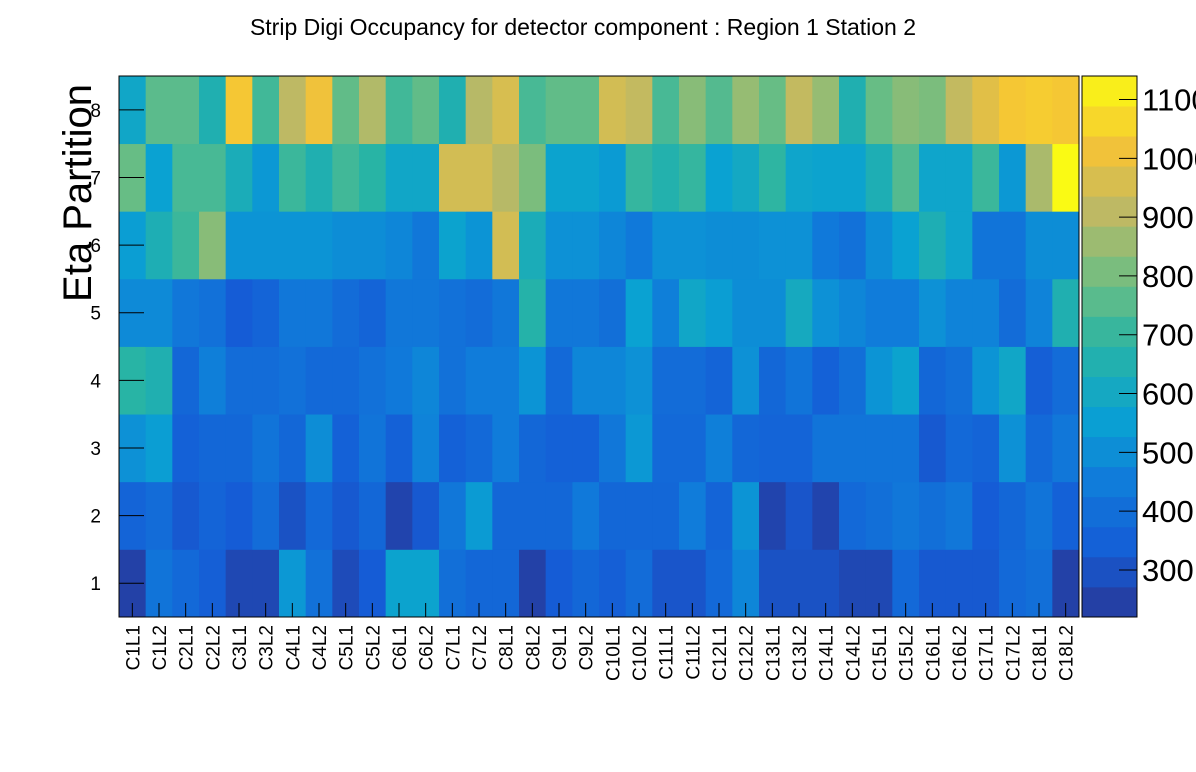 This screenshot has height=772, width=1196. I want to click on x-tick-label: C17L2, so click(1013, 653).